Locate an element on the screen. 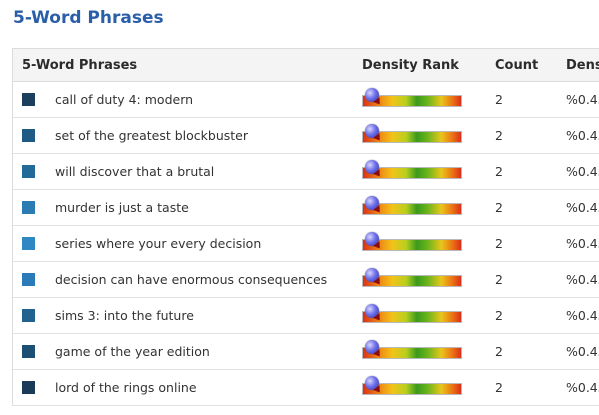 The height and width of the screenshot is (415, 599). phrase-wrap: decision can have enormous consequences is located at coordinates (182, 279).